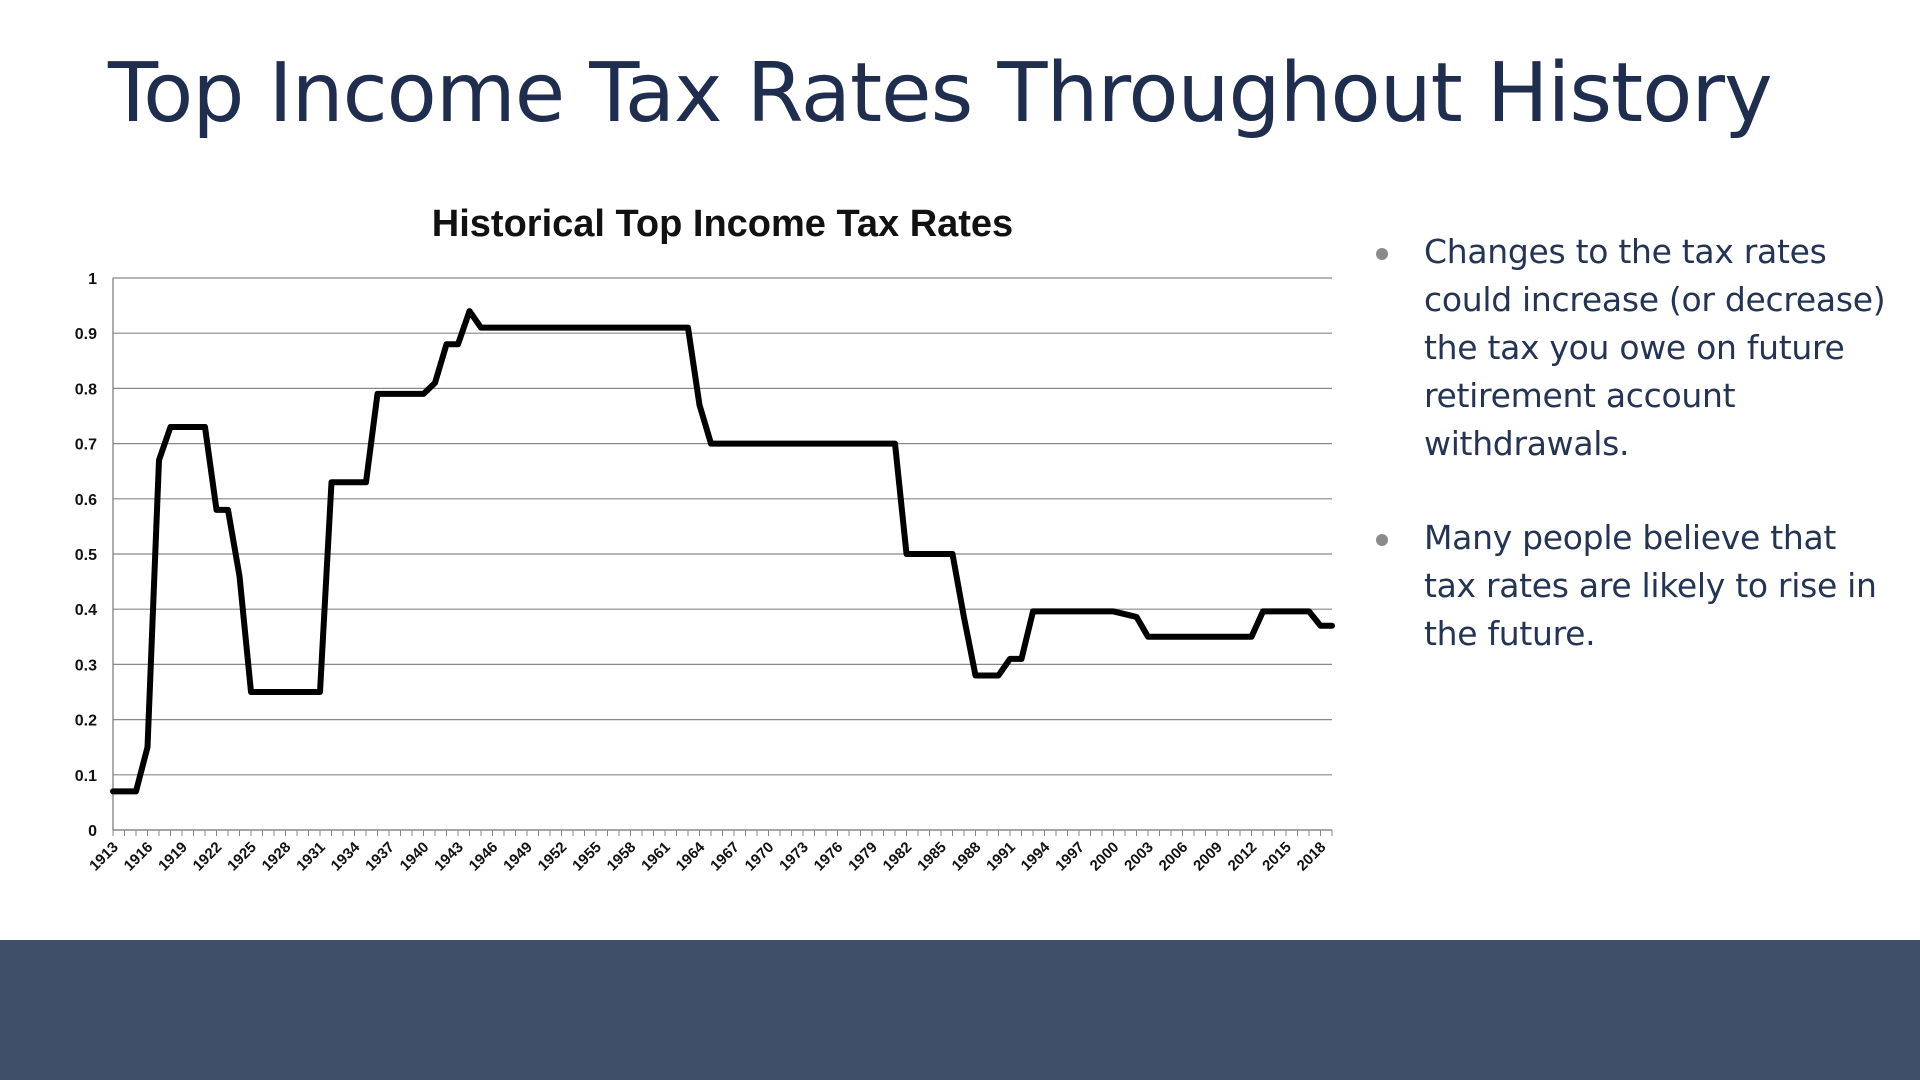 The height and width of the screenshot is (1080, 1920). What do you see at coordinates (1174, 857) in the screenshot?
I see `x-tick-label: 2006` at bounding box center [1174, 857].